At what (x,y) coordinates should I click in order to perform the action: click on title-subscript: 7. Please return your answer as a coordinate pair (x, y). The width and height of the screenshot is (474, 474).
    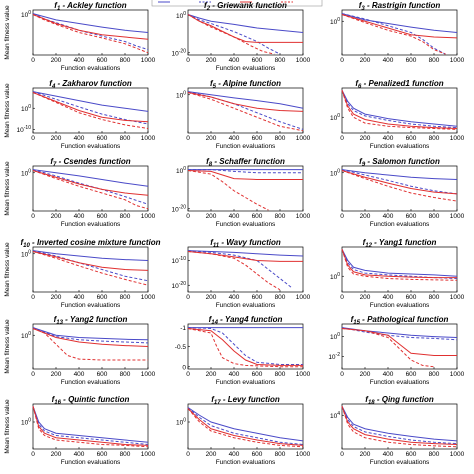
    Looking at the image, I should click on (55, 165).